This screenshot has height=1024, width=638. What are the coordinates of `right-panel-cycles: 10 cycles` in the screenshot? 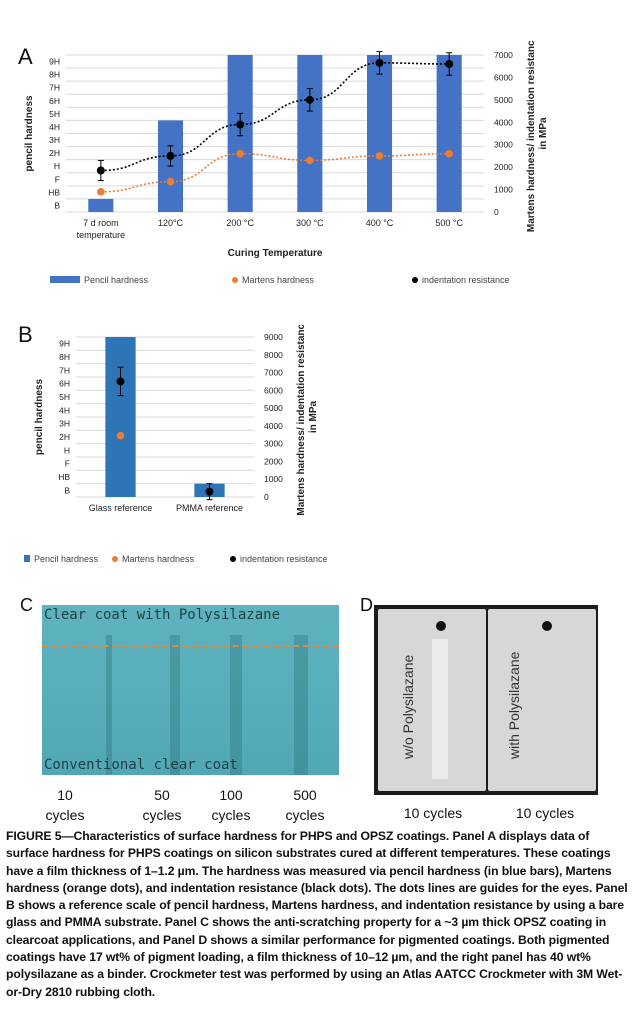 It's located at (545, 813).